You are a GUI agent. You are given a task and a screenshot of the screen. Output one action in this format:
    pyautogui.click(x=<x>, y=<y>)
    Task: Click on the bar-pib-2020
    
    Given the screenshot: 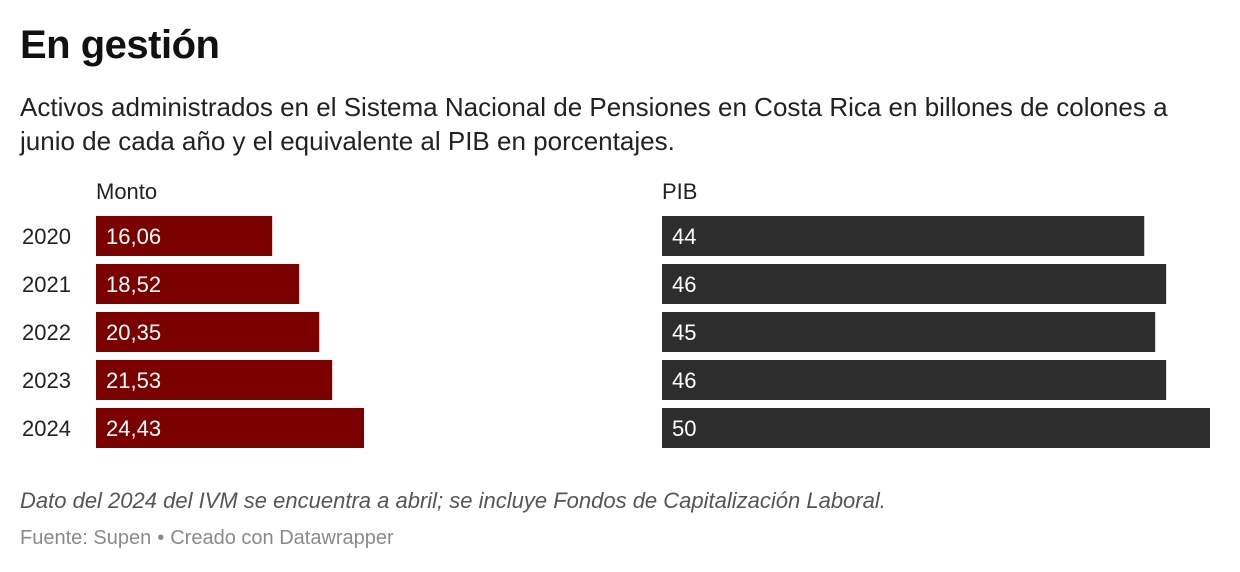 What is the action you would take?
    pyautogui.click(x=903, y=236)
    